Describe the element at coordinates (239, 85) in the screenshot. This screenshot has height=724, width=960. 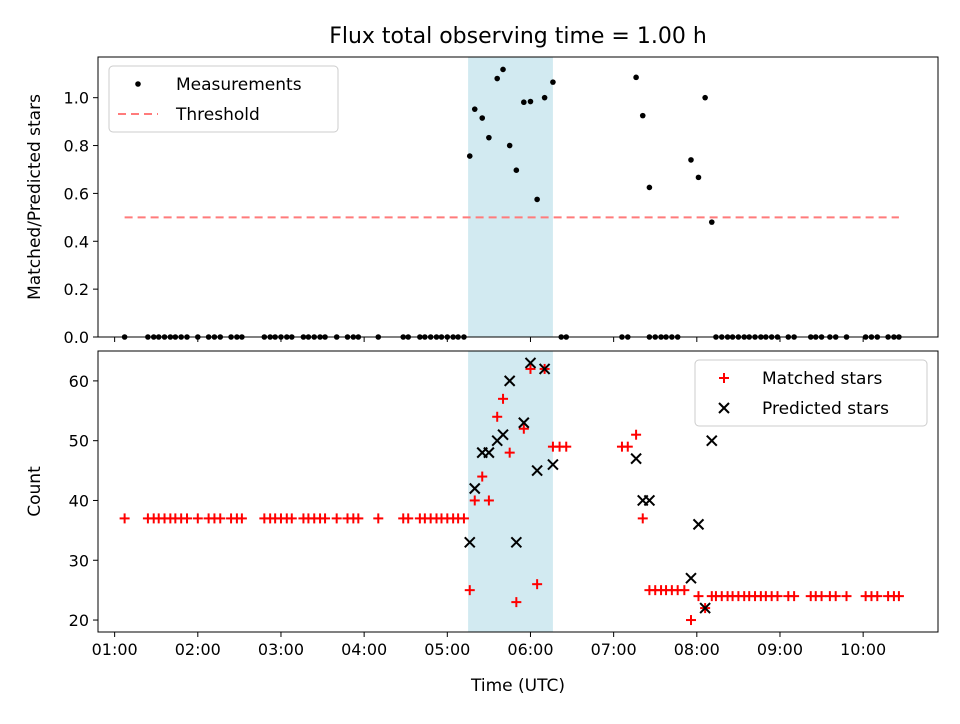
I see `legend-label: Measurements` at that location.